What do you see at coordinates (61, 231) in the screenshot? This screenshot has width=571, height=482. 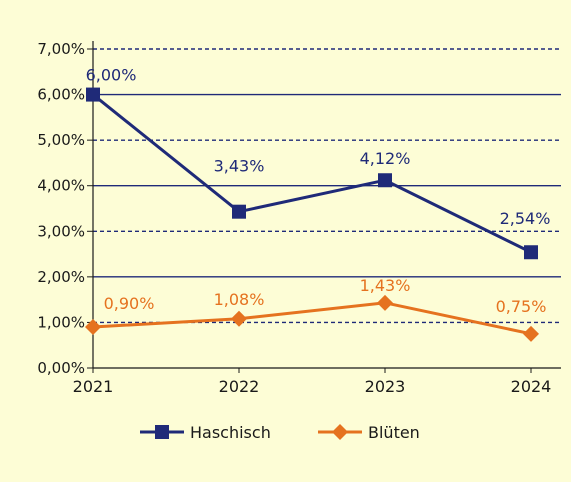 I see `y-tick-label: 3,00%` at bounding box center [61, 231].